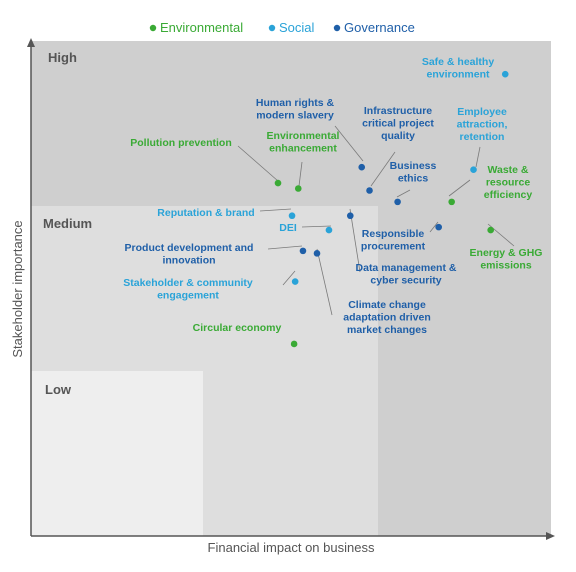  Describe the element at coordinates (291, 547) in the screenshot. I see `x-axis-label: Financial impact on business` at that location.